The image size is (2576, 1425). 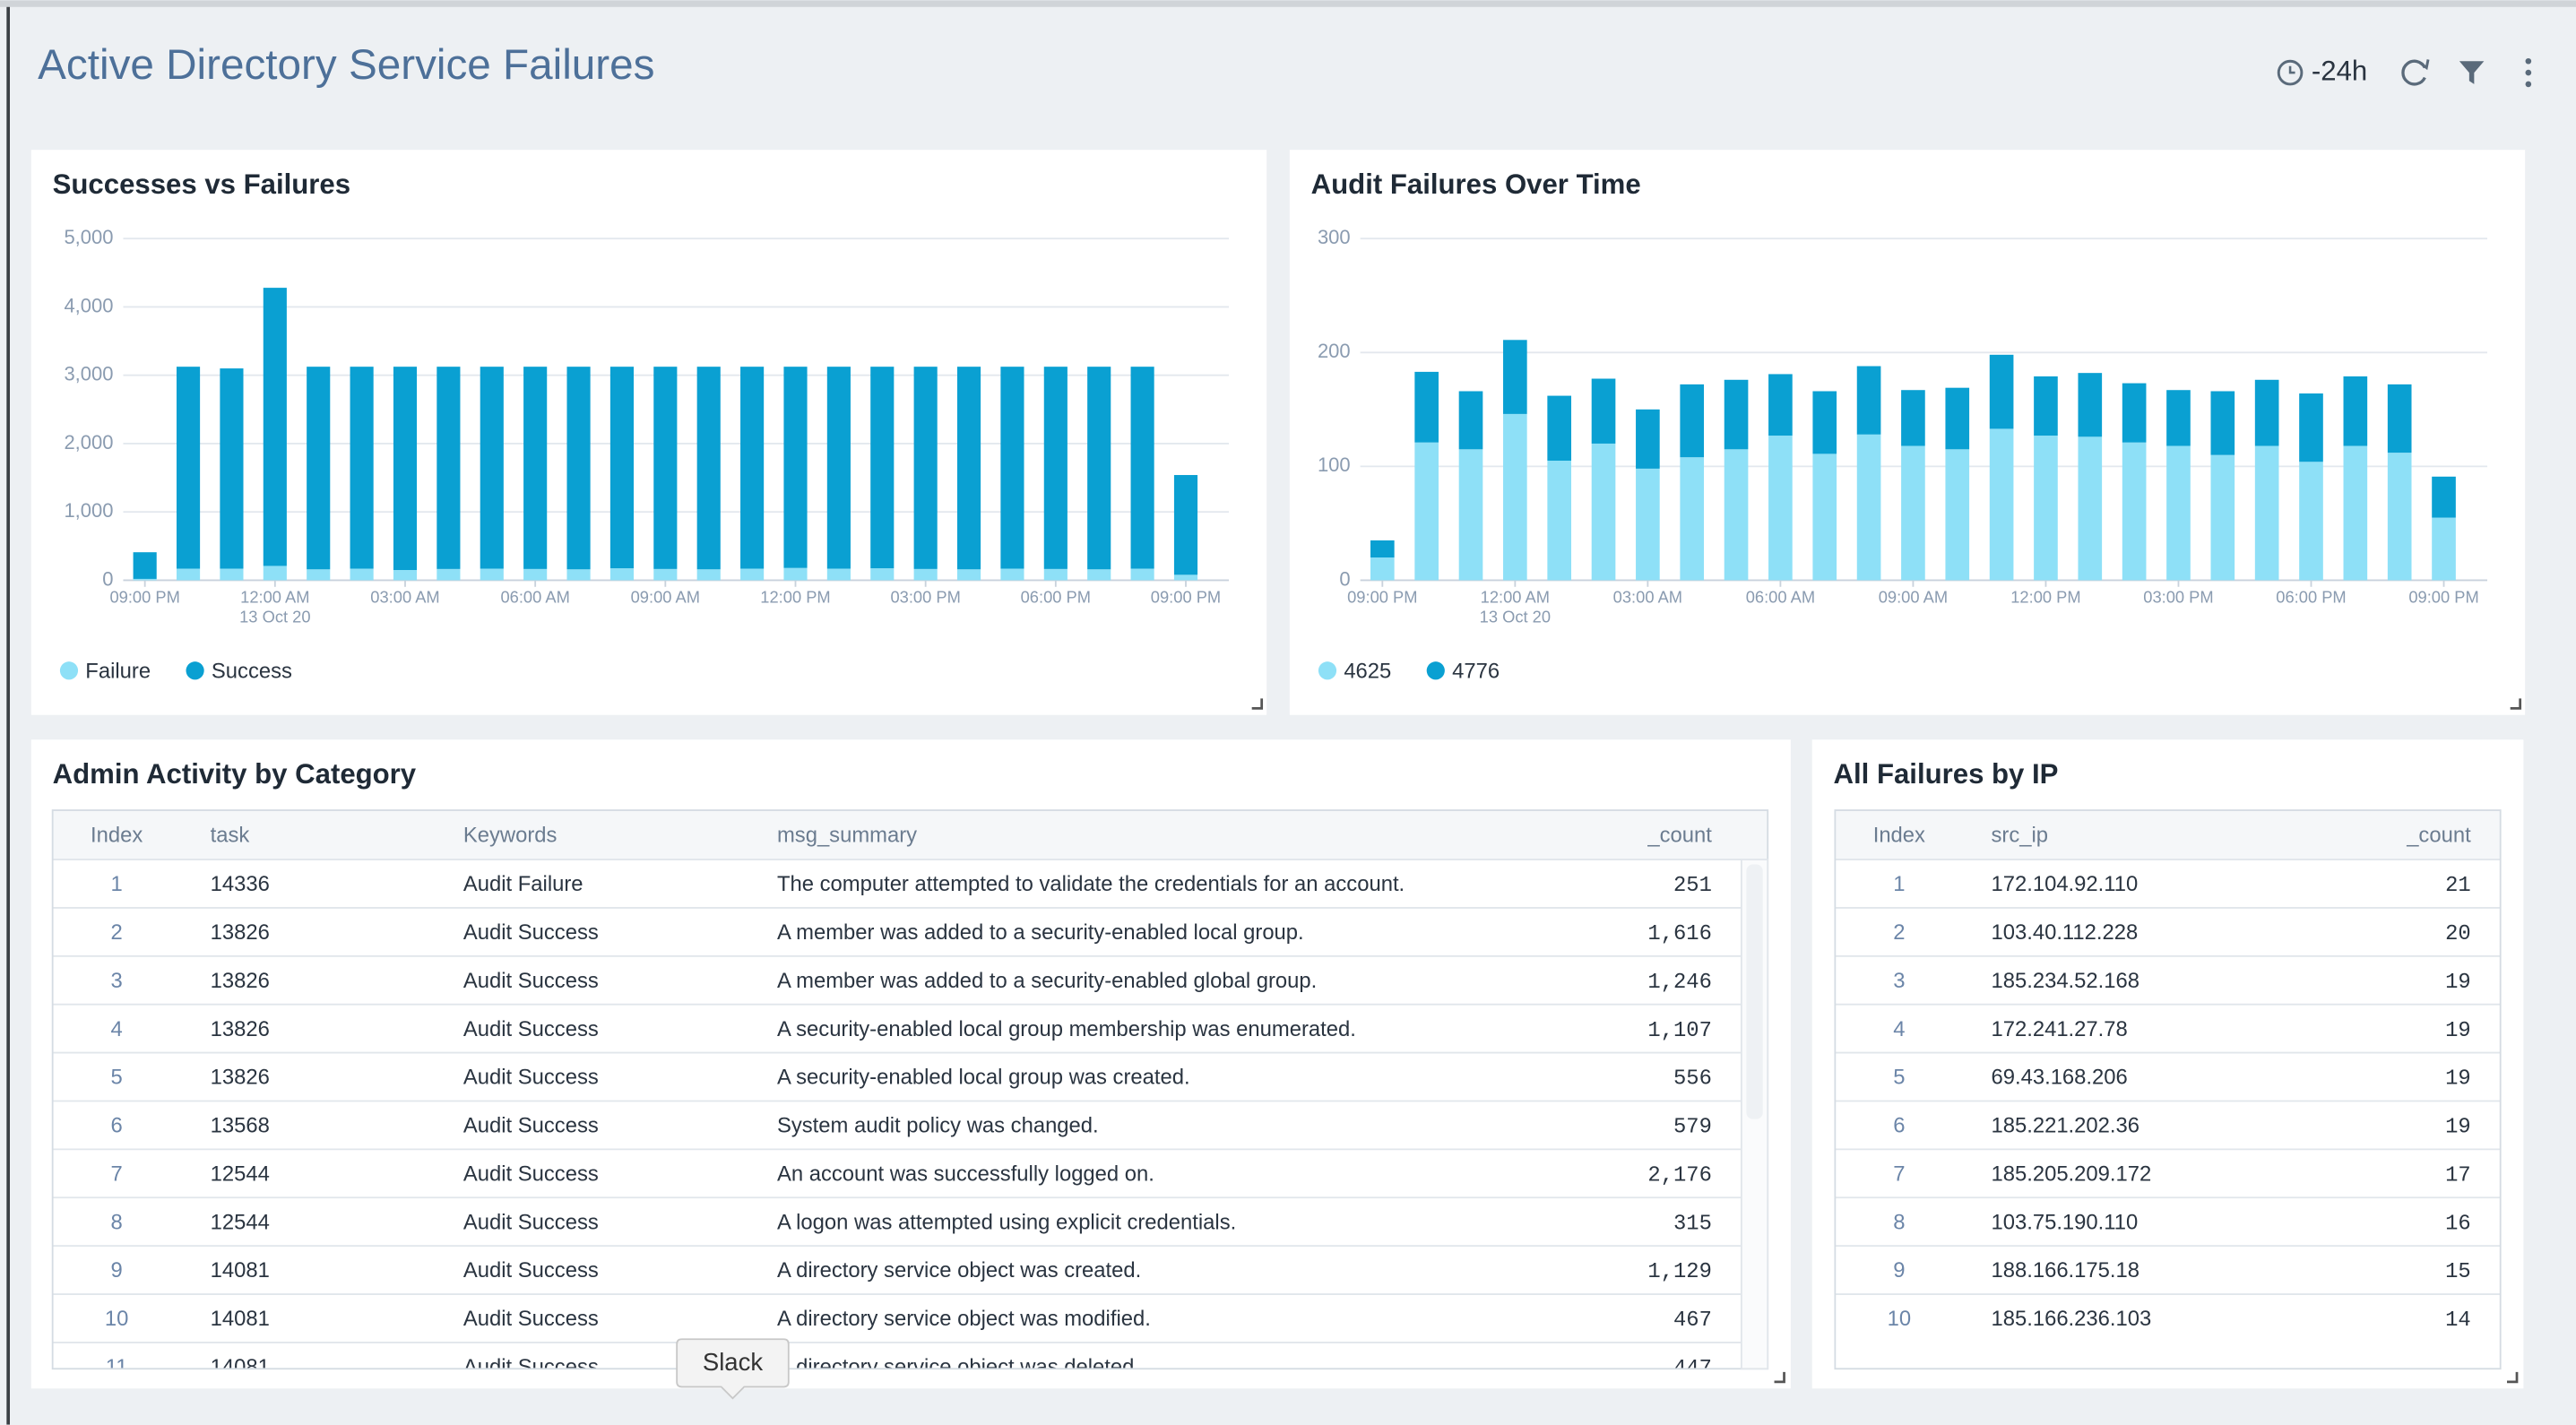 What do you see at coordinates (117, 1078) in the screenshot?
I see `table-cell: 5` at bounding box center [117, 1078].